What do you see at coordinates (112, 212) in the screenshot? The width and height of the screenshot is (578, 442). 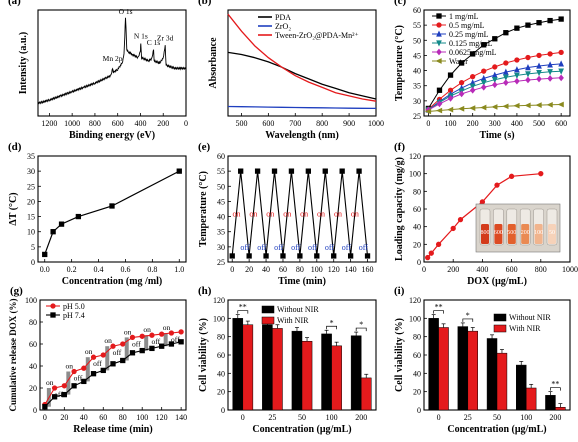 I see `delta-t-line` at bounding box center [112, 212].